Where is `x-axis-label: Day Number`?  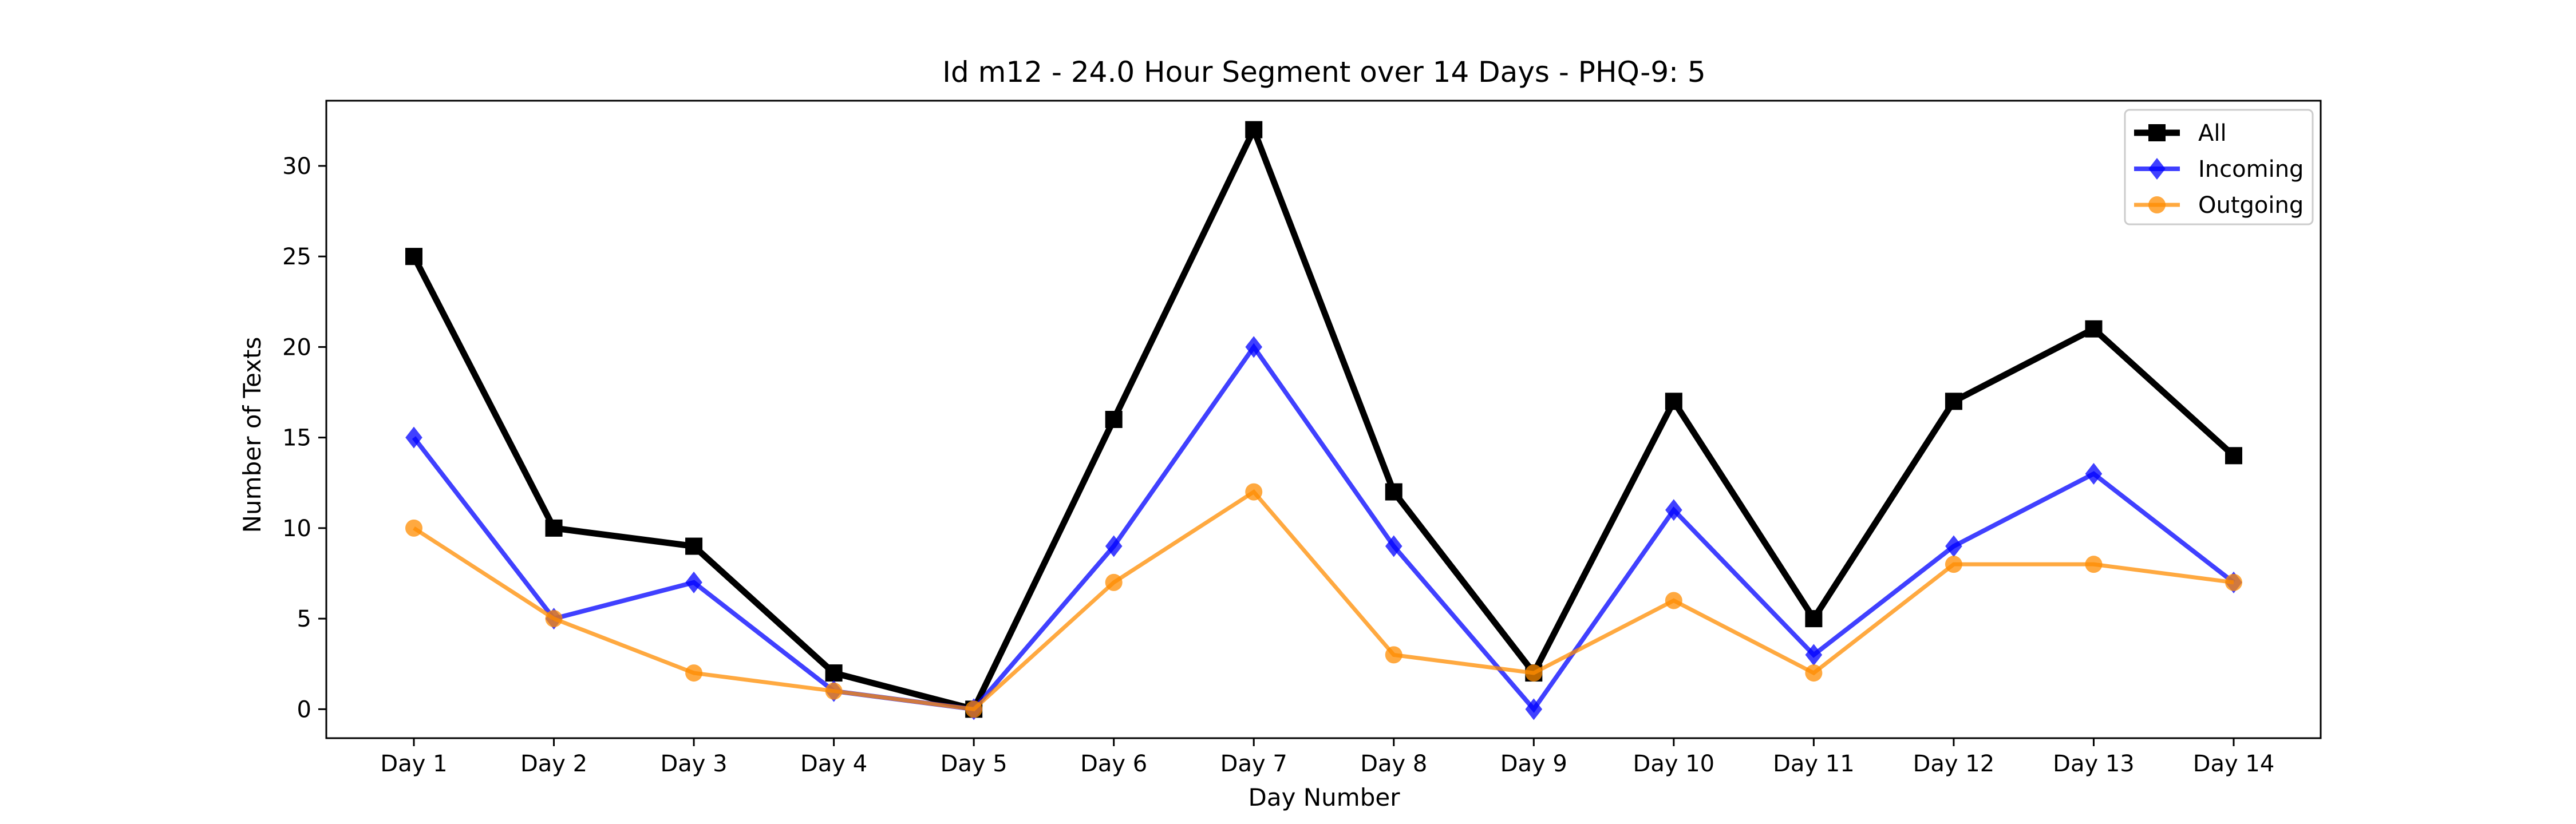 x-axis-label: Day Number is located at coordinates (1324, 797).